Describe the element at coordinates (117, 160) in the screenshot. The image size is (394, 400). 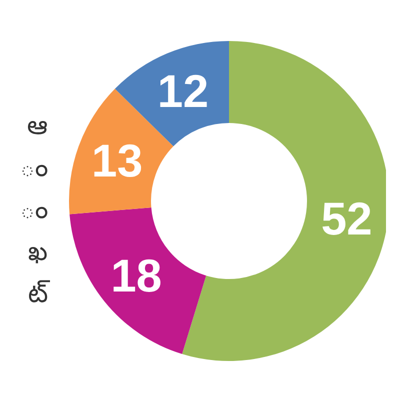
I see `data-label: 13` at that location.